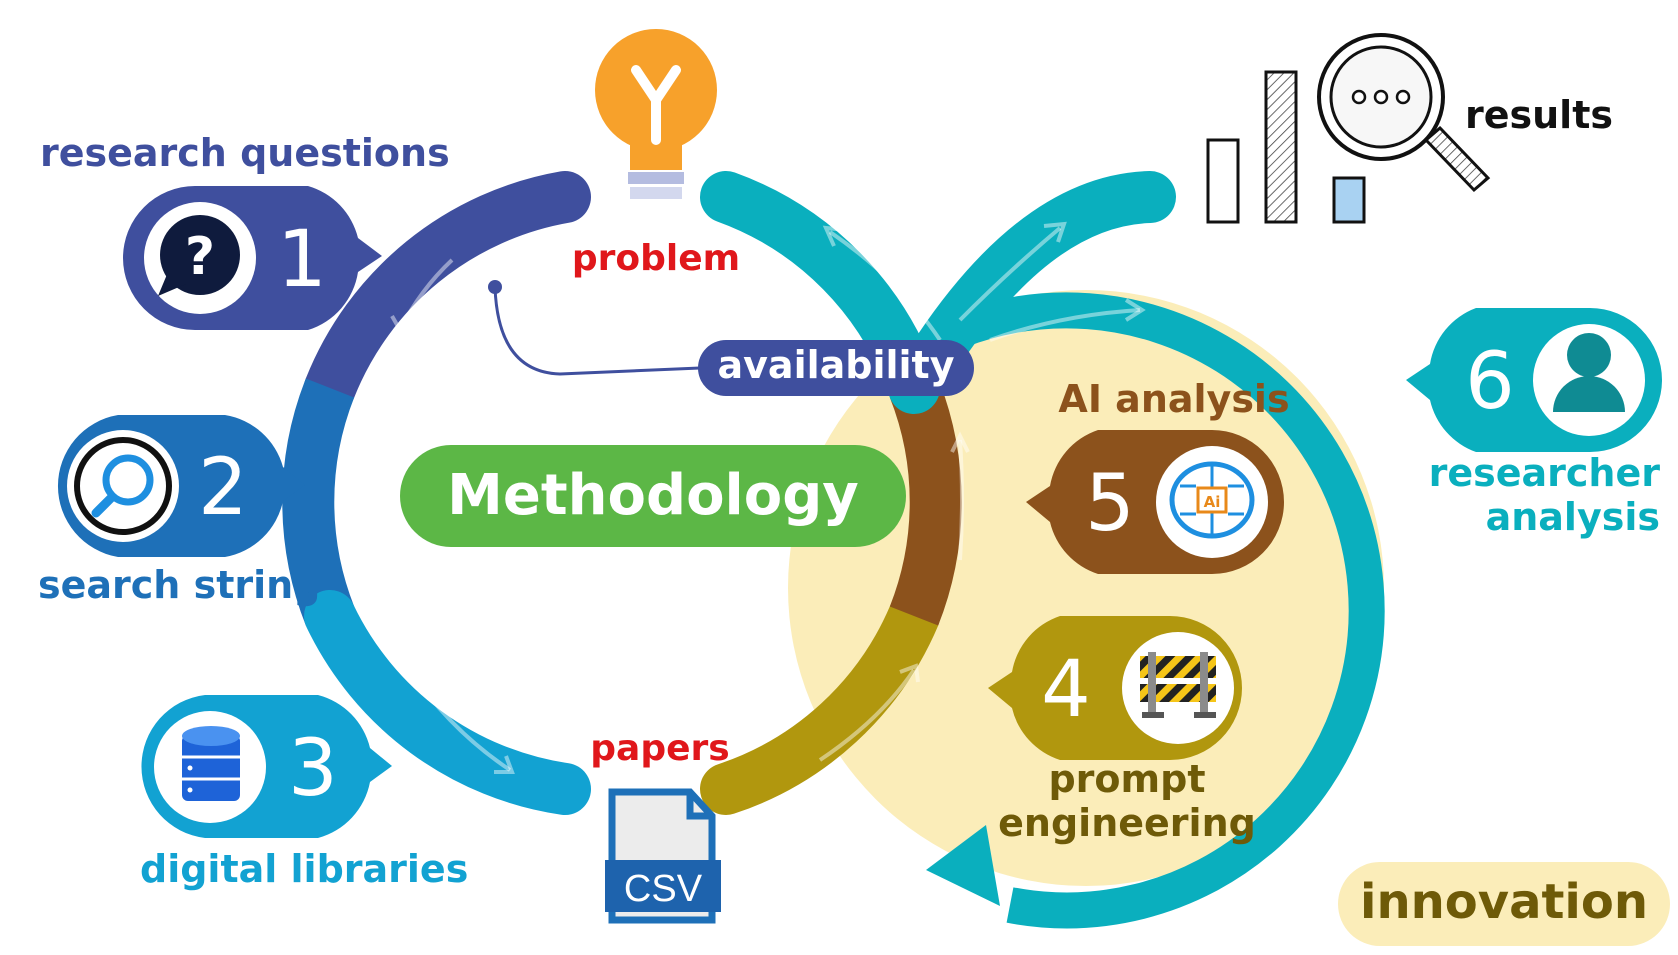 The height and width of the screenshot is (955, 1678). Describe the element at coordinates (1126, 779) in the screenshot. I see `prompt-engineering-label-1: prompt` at that location.